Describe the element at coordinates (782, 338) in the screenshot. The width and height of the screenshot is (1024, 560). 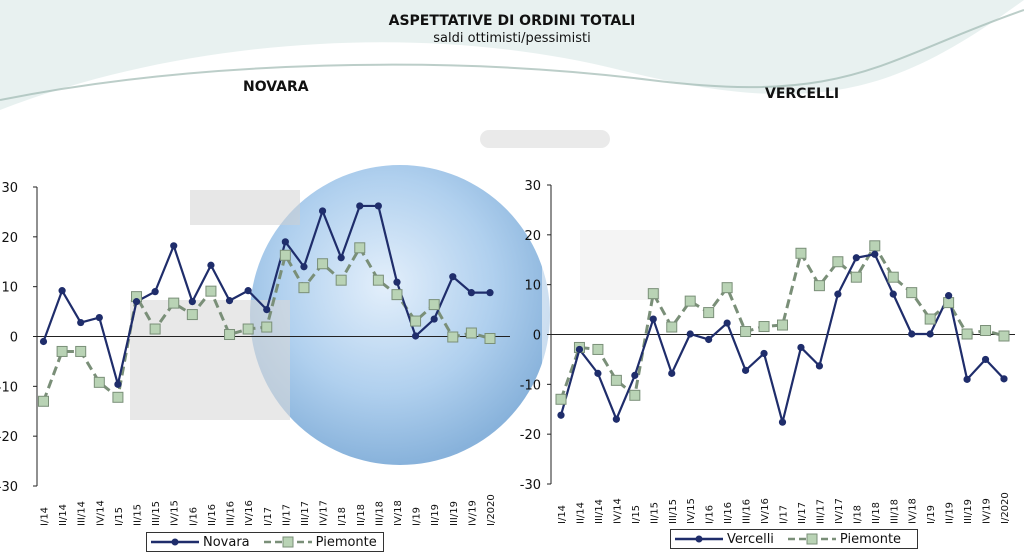
I see `series-line-vercelli` at that location.